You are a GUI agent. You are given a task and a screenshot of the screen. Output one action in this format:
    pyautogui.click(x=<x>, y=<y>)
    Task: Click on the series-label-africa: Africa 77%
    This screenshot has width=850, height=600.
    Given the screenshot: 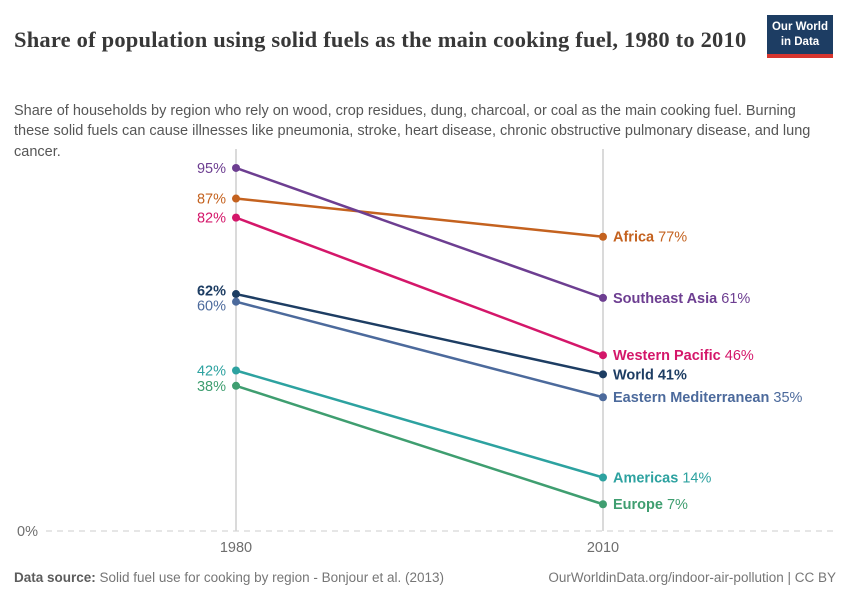 What is the action you would take?
    pyautogui.click(x=650, y=238)
    